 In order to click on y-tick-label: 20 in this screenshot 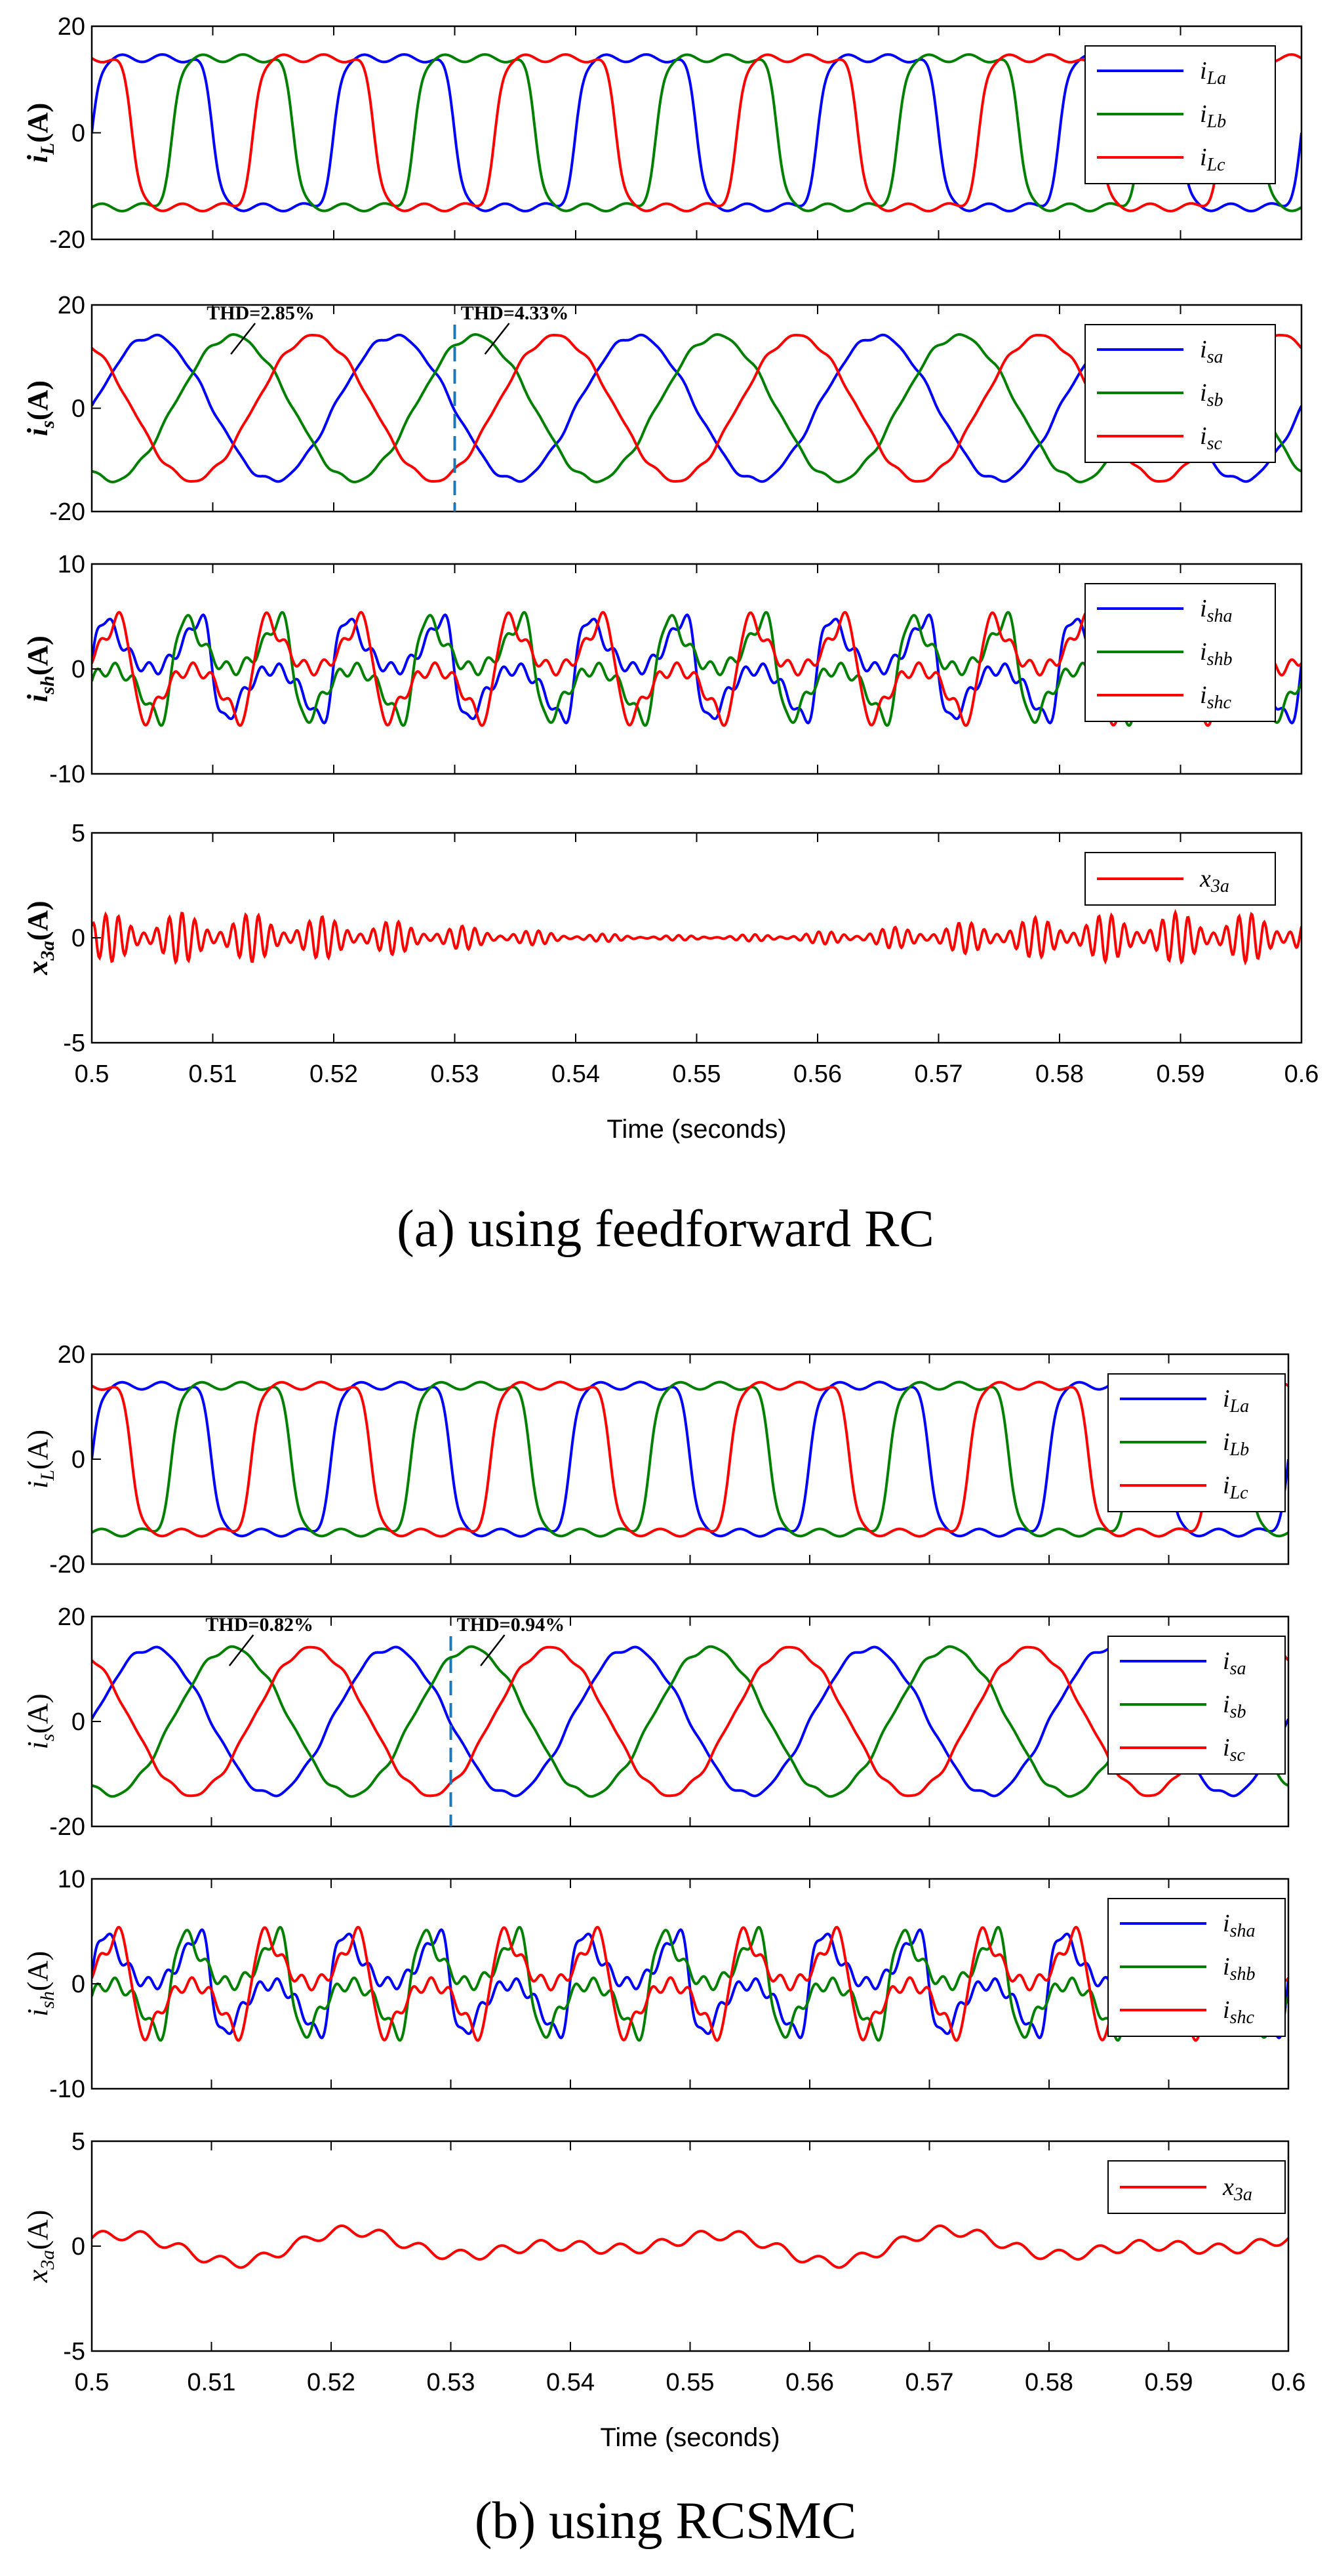, I will do `click(71, 27)`.